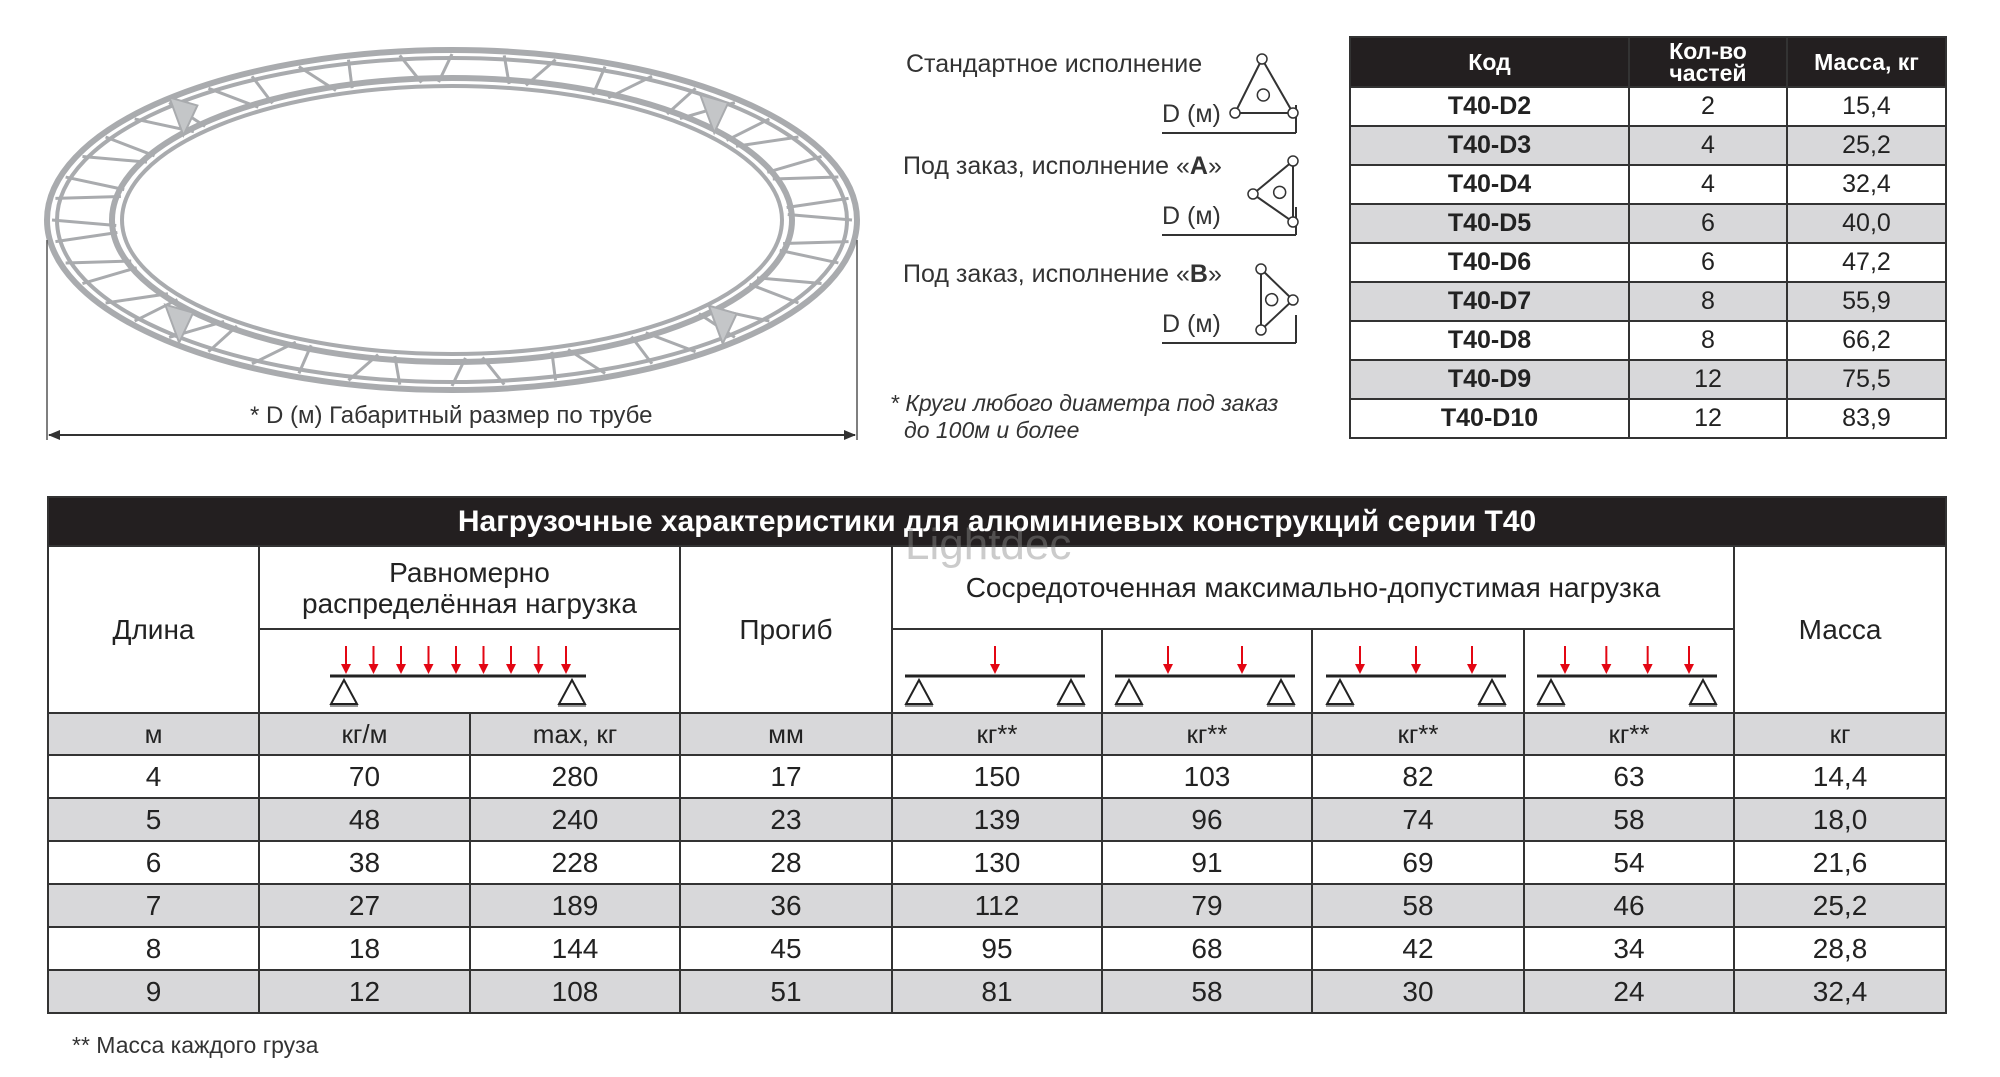 Image resolution: width=2000 pixels, height=1077 pixels. Describe the element at coordinates (575, 991) in the screenshot. I see `value-cell: 108` at that location.